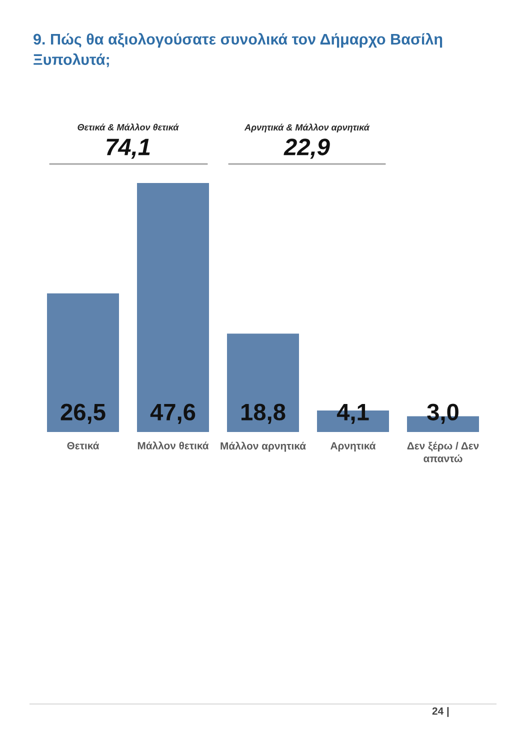  I want to click on text: 74,1, so click(128, 148).